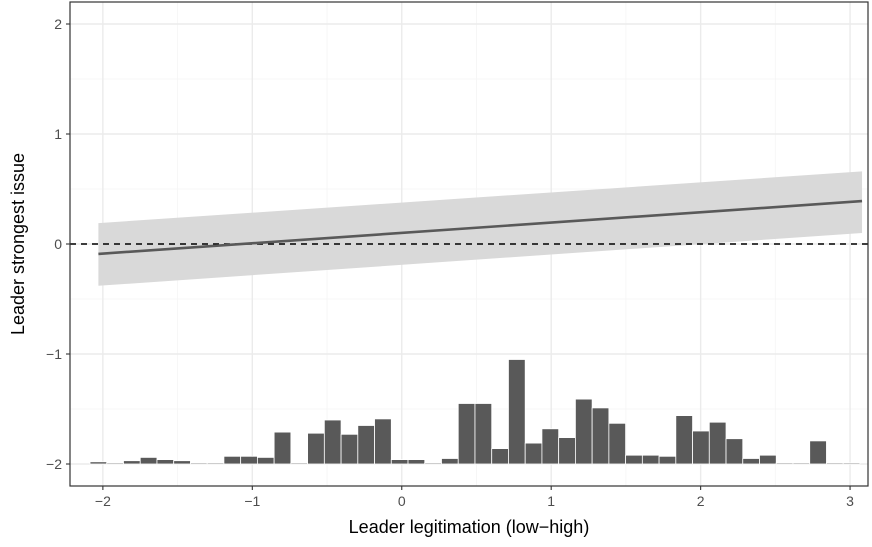  I want to click on regression-line-layer, so click(480, 227).